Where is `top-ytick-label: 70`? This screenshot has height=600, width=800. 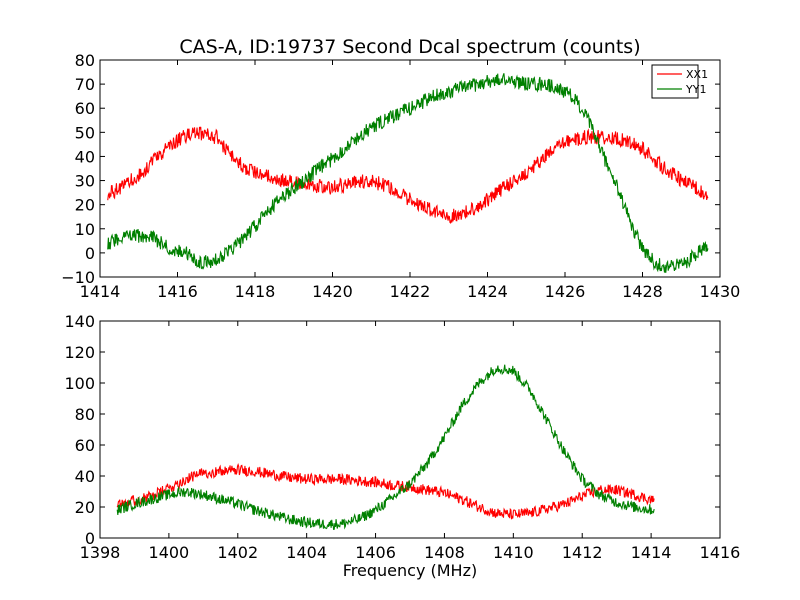
top-ytick-label: 70 is located at coordinates (85, 84).